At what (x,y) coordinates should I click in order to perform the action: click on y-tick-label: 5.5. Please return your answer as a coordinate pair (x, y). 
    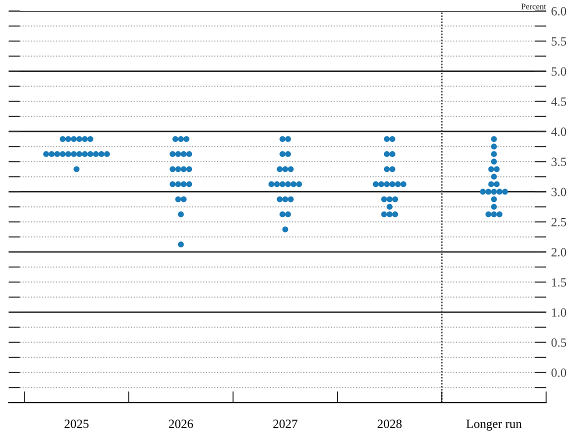
    Looking at the image, I should click on (559, 41).